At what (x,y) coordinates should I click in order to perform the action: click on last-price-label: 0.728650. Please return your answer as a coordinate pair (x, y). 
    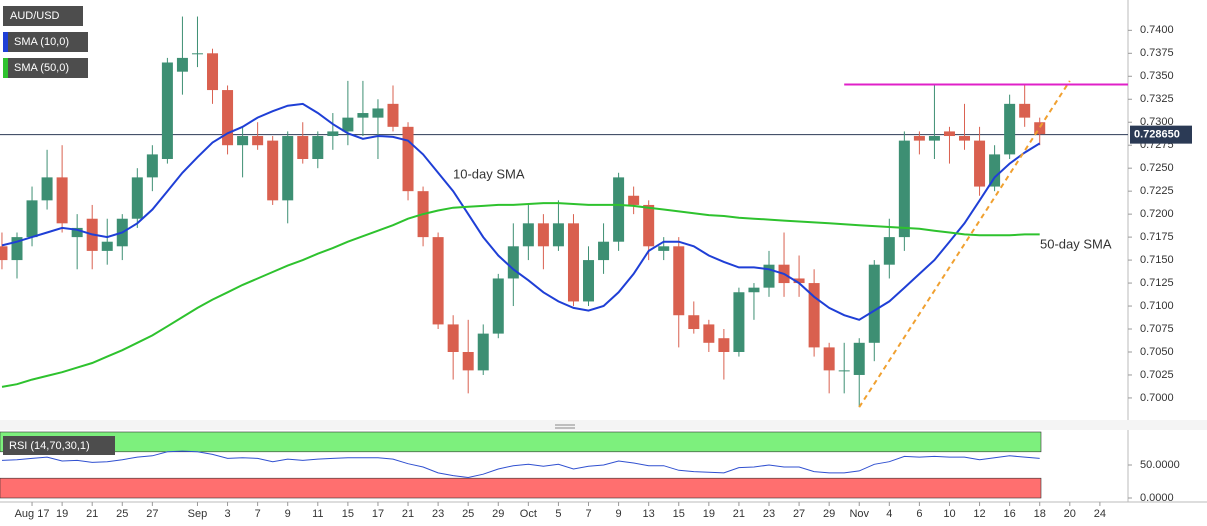
    Looking at the image, I should click on (1157, 135).